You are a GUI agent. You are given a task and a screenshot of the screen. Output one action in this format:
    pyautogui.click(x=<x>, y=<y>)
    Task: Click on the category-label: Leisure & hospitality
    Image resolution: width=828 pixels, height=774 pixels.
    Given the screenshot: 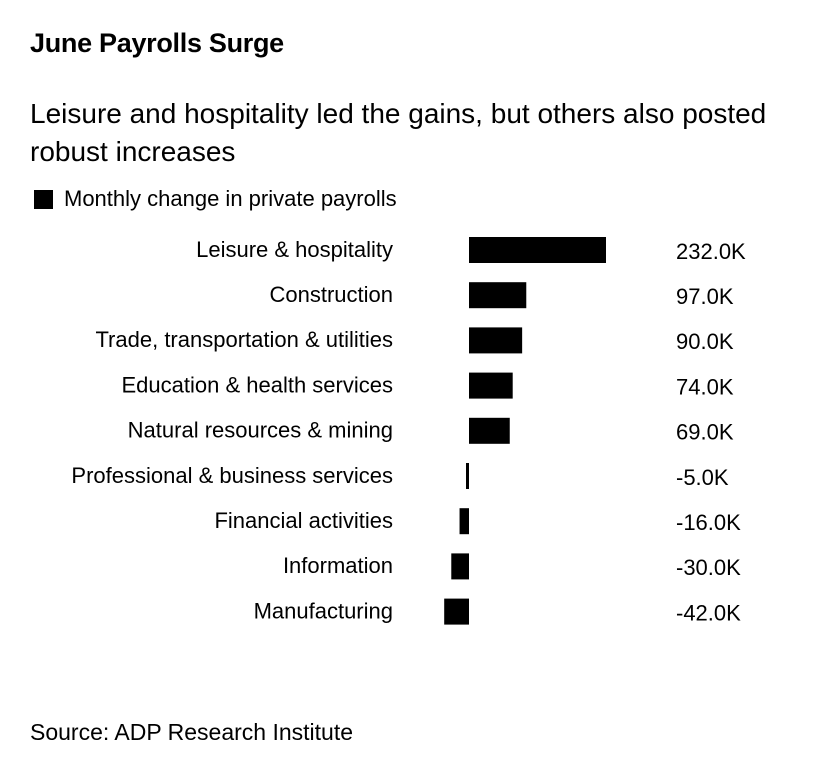 What is the action you would take?
    pyautogui.click(x=294, y=249)
    